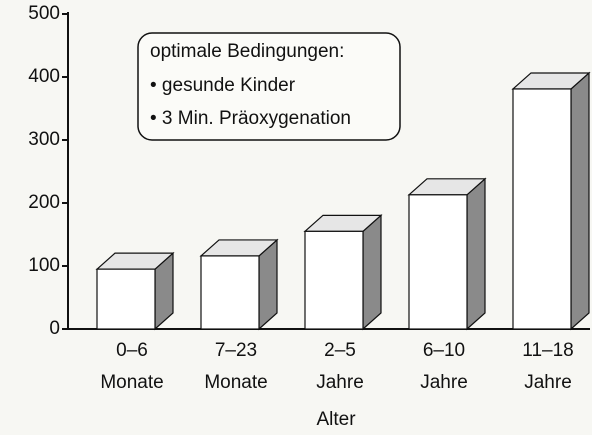 The height and width of the screenshot is (435, 592). Describe the element at coordinates (44, 13) in the screenshot. I see `y-tick-label: 500` at that location.